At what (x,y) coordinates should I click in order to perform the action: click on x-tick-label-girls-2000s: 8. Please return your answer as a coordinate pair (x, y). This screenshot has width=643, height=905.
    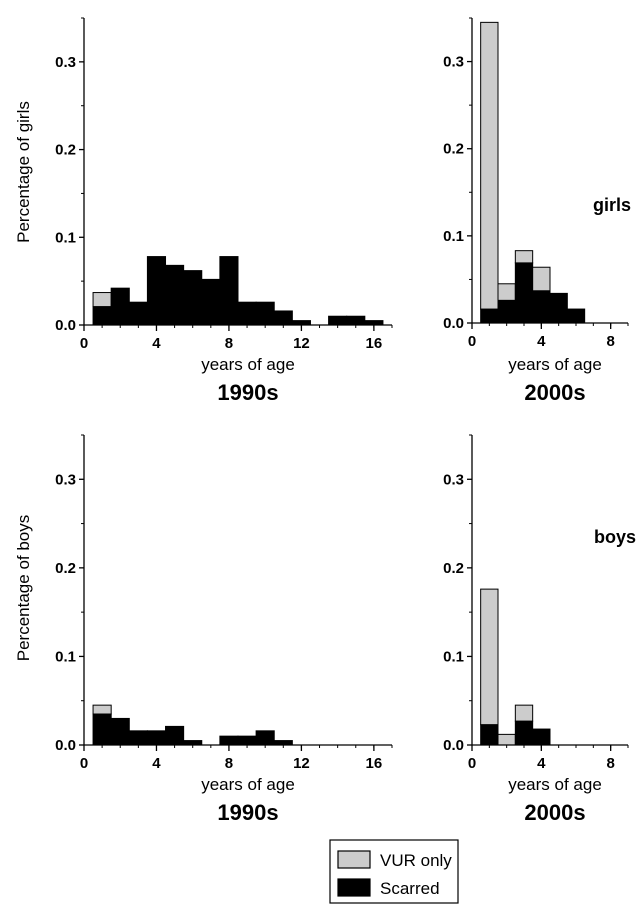
    Looking at the image, I should click on (610, 341).